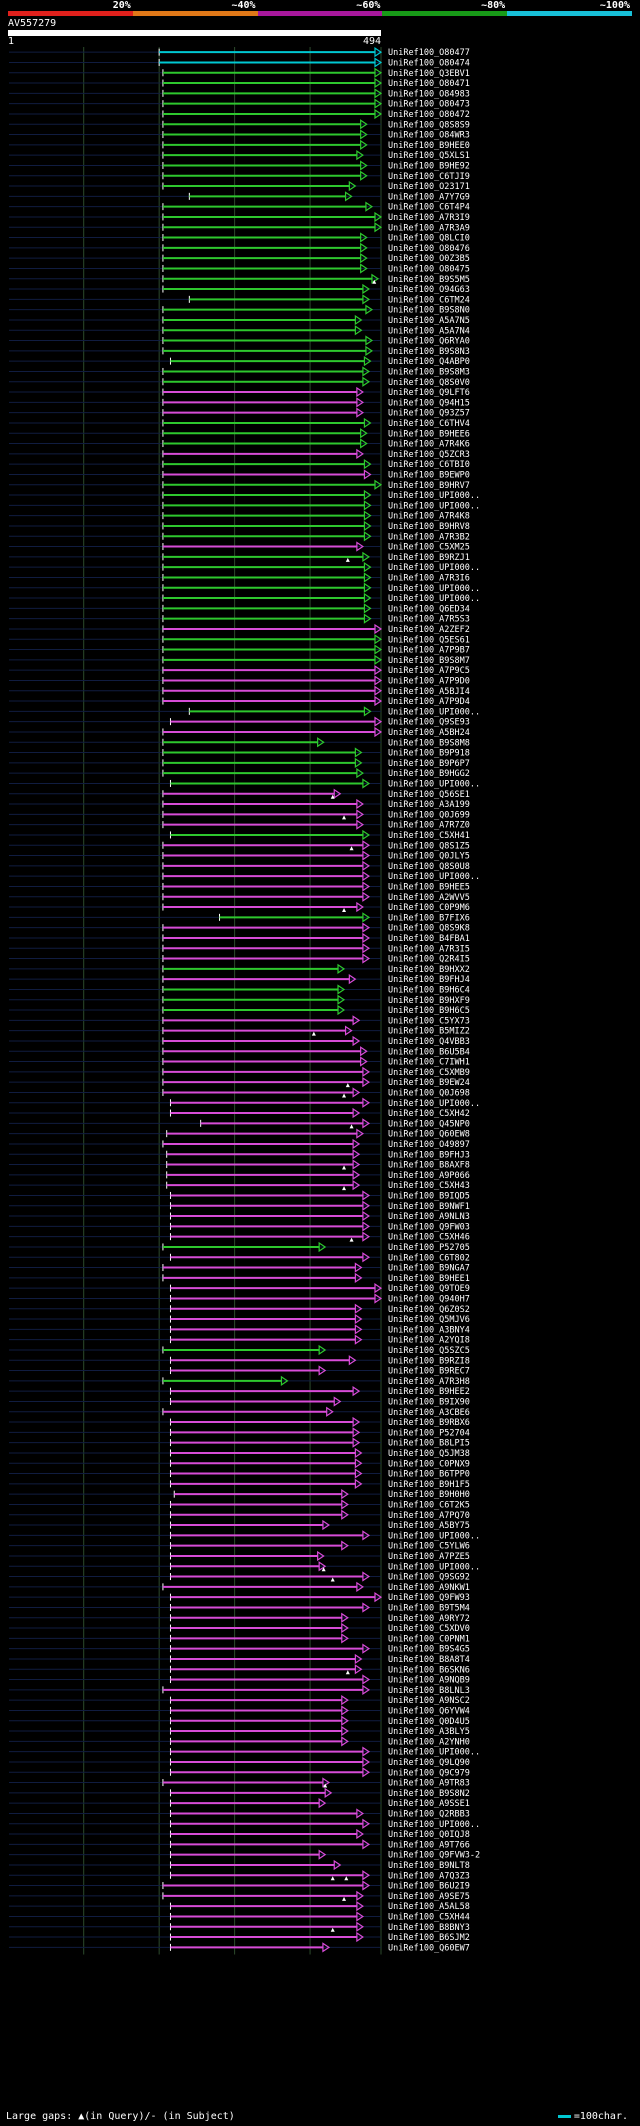  What do you see at coordinates (429, 1166) in the screenshot?
I see `hit-label: UniRef100_B8AXF8` at bounding box center [429, 1166].